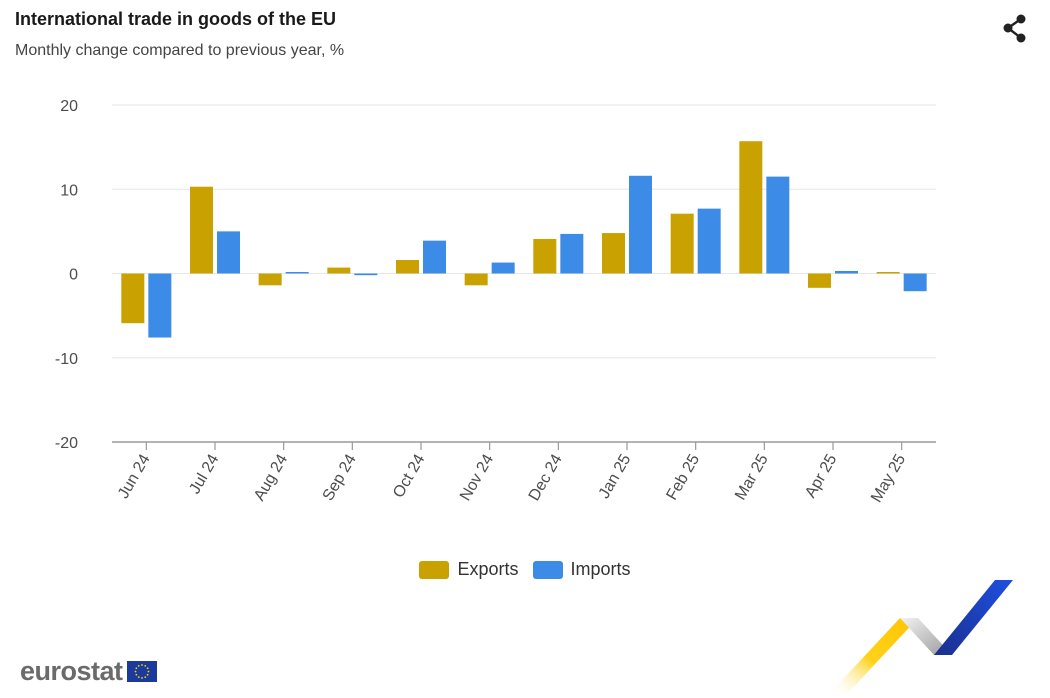 This screenshot has height=698, width=1050. I want to click on share-icon, so click(1014, 28).